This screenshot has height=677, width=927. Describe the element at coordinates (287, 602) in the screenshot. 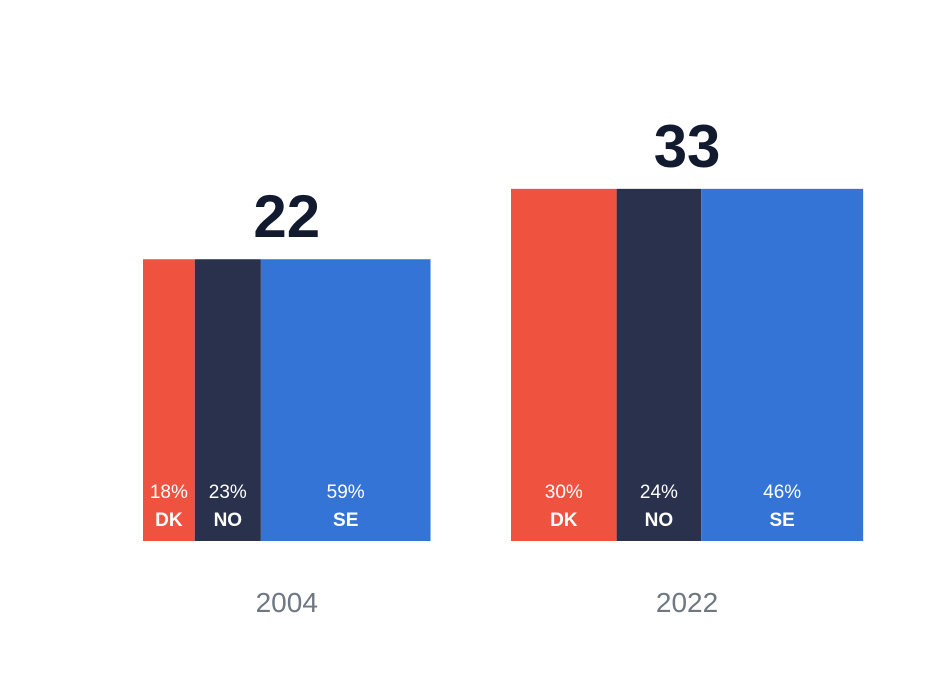

I see `year-label-2004: 2004` at that location.